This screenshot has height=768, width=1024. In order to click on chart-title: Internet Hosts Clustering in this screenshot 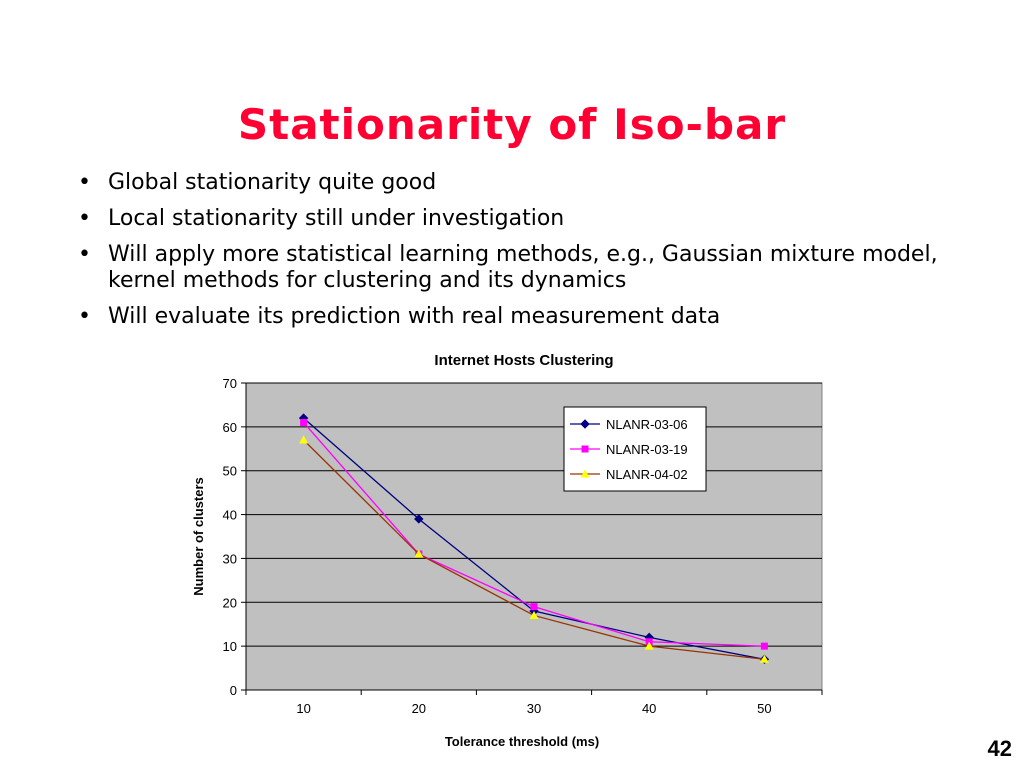, I will do `click(523, 360)`.